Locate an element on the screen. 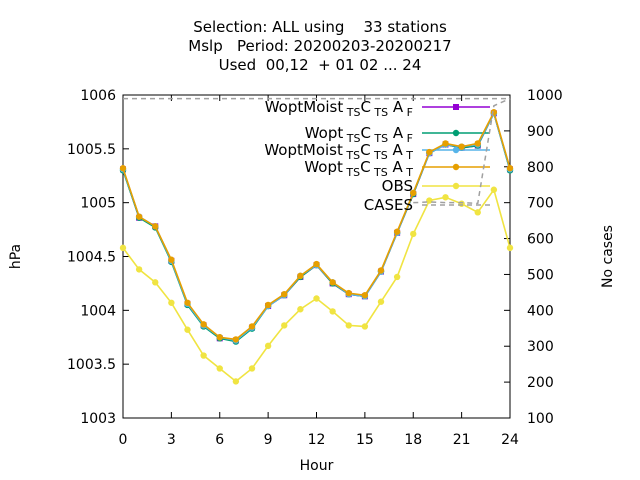 Image resolution: width=640 pixels, height=480 pixels. x-tick-label: 9 is located at coordinates (268, 440).